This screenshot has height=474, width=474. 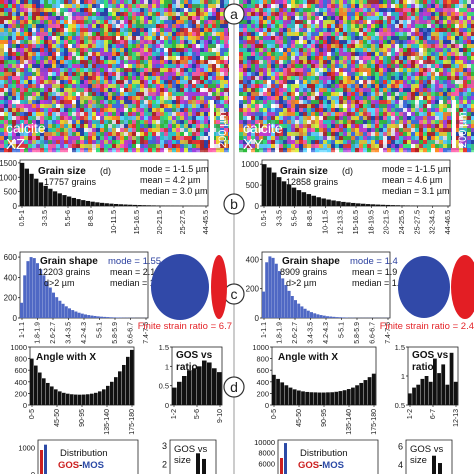 What do you see at coordinates (250, 164) in the screenshot?
I see `y-tick-label: 1000` at bounding box center [250, 164].